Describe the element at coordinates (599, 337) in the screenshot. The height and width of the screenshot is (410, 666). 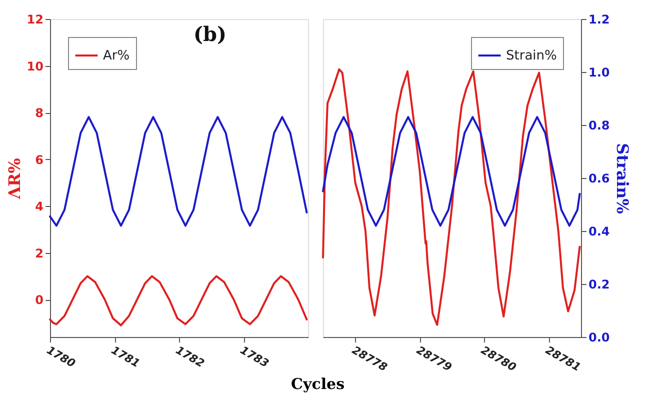
I see `y2-tick-label: 0.0` at that location.